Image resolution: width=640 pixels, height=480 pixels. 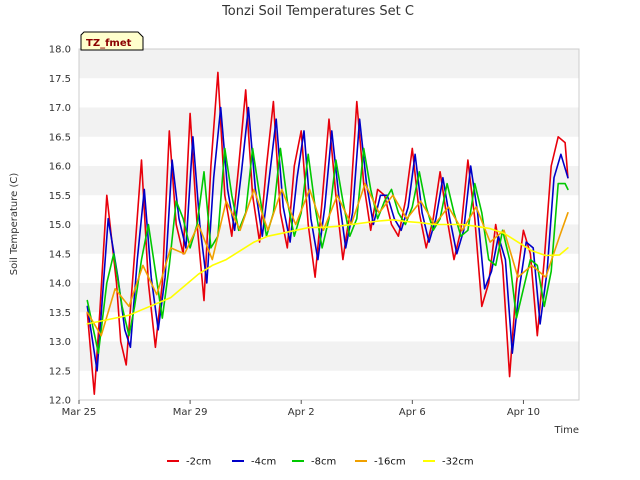 What do you see at coordinates (323, 462) in the screenshot?
I see `legend-label: -8cm` at bounding box center [323, 462].